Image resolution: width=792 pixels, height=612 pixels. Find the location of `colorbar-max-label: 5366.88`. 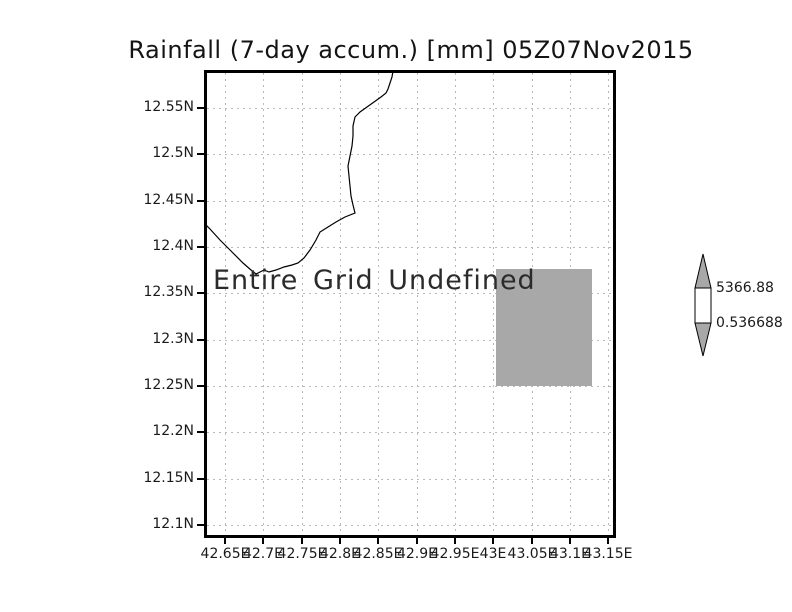

colorbar-max-label: 5366.88 is located at coordinates (745, 288).